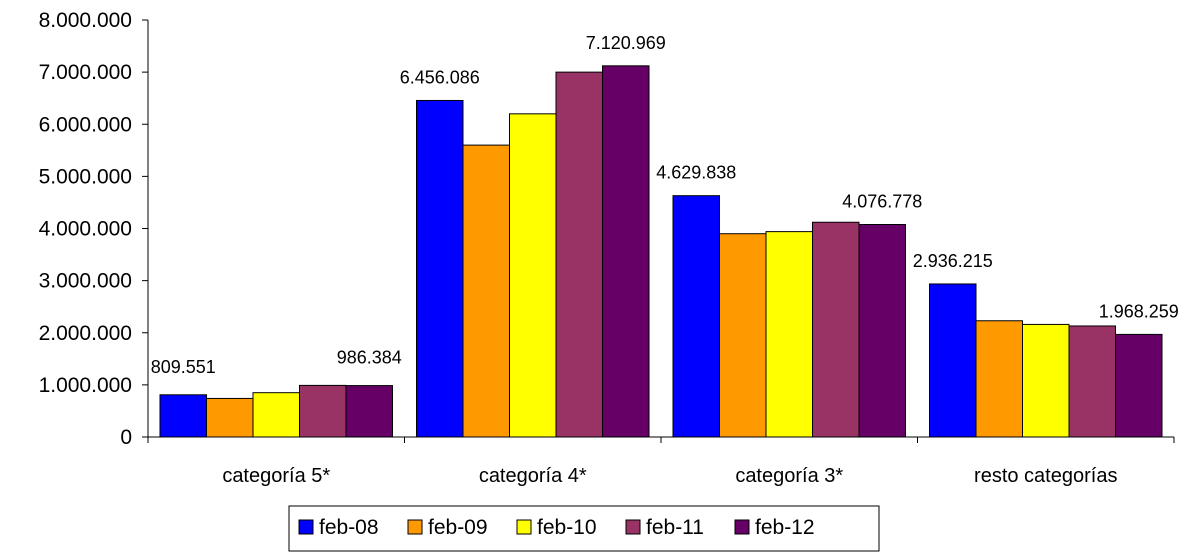  I want to click on legend-box, so click(584, 528).